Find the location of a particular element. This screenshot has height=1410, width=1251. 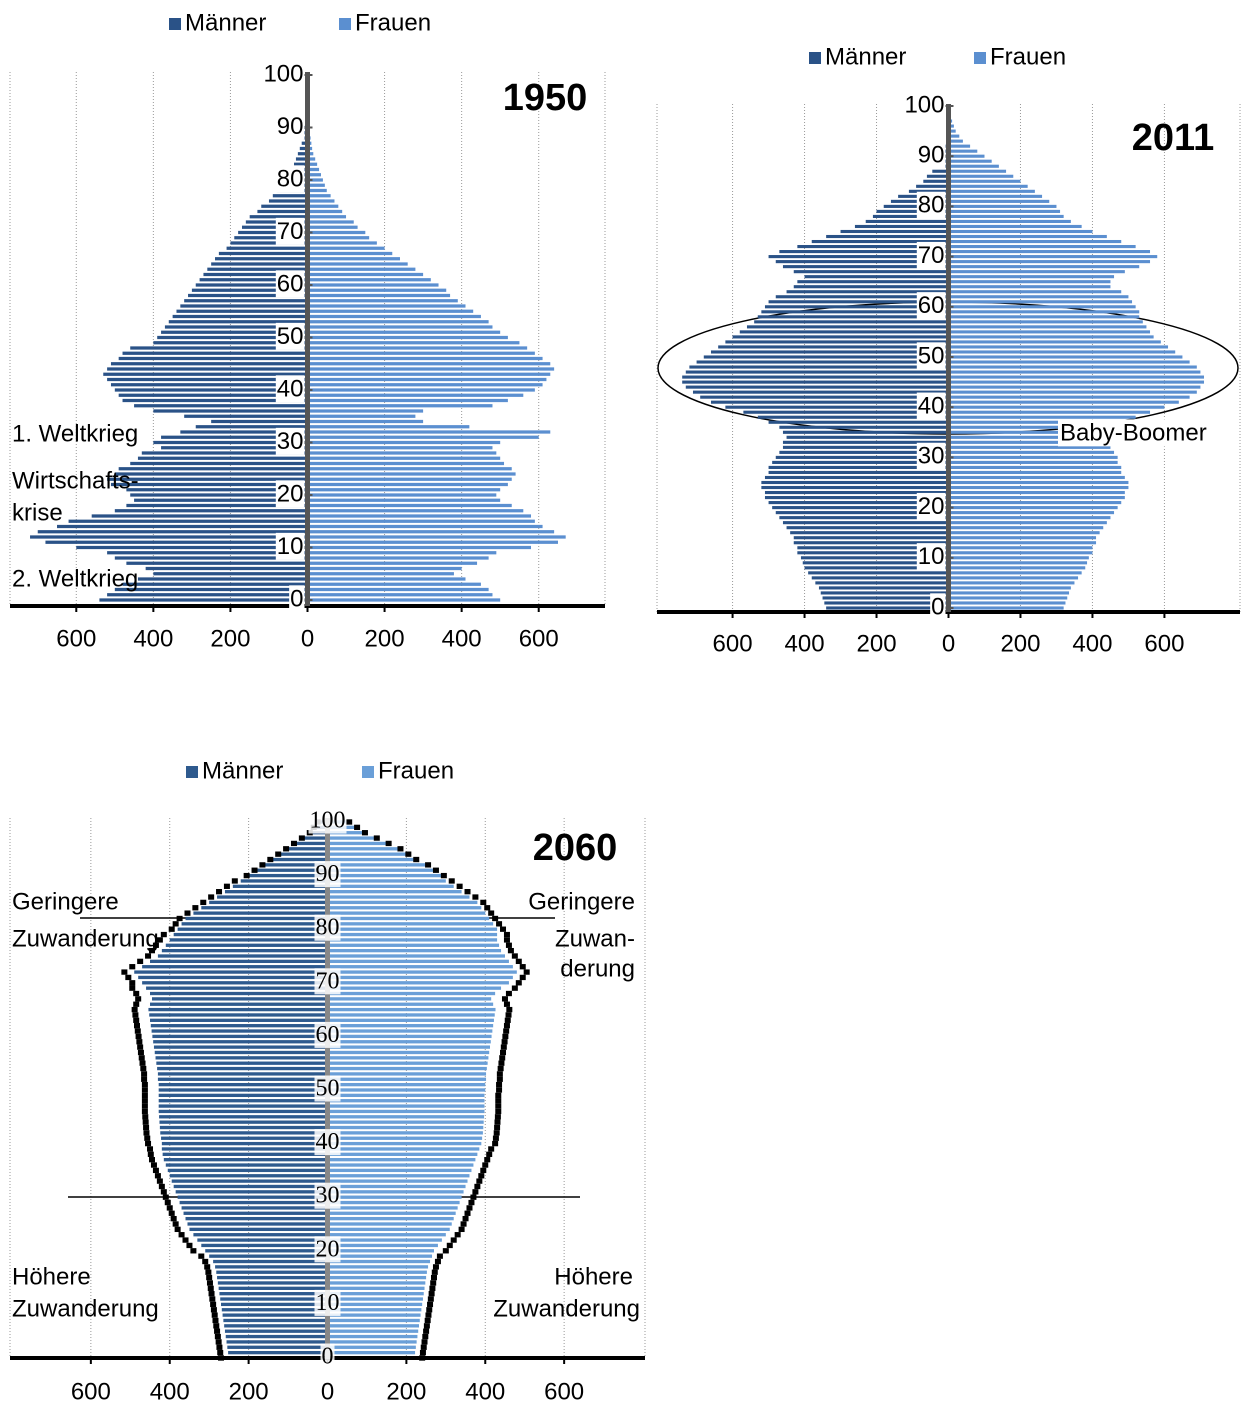

y-tick-label: 60 is located at coordinates (931, 305).